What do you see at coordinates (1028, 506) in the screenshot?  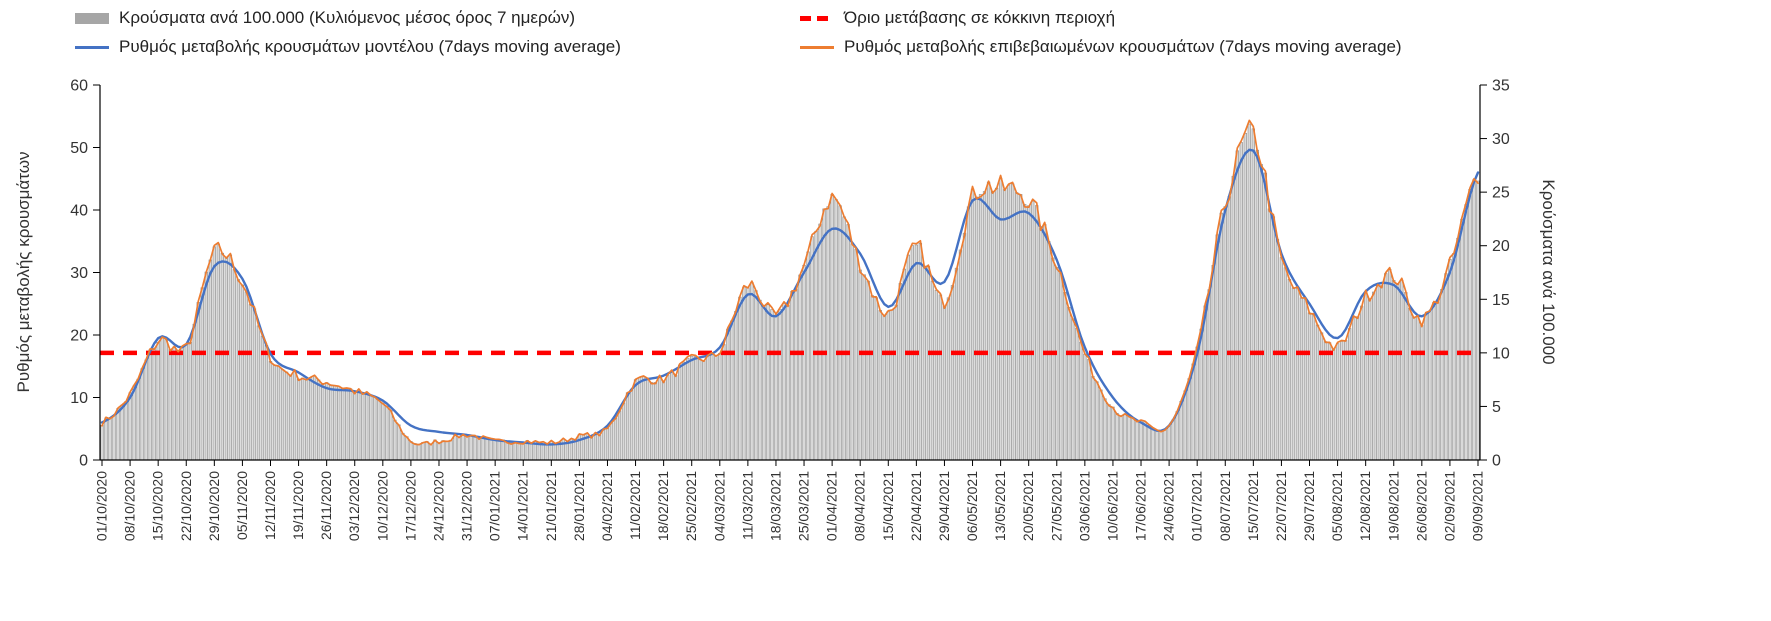 I see `x-tick-label: 20/05/2021` at bounding box center [1028, 506].